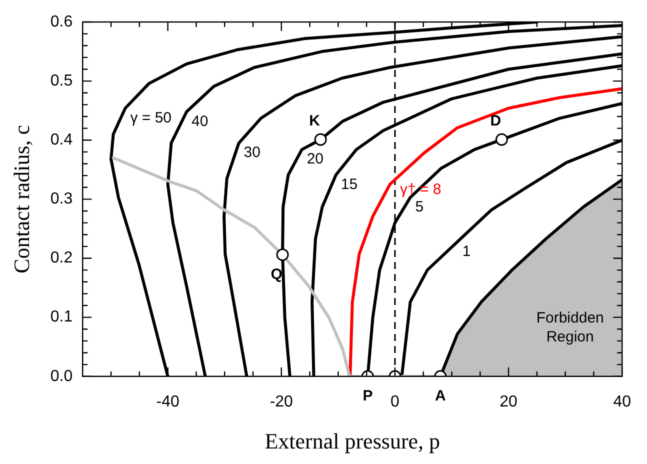  What do you see at coordinates (168, 401) in the screenshot?
I see `x-tick-label: -40` at bounding box center [168, 401].